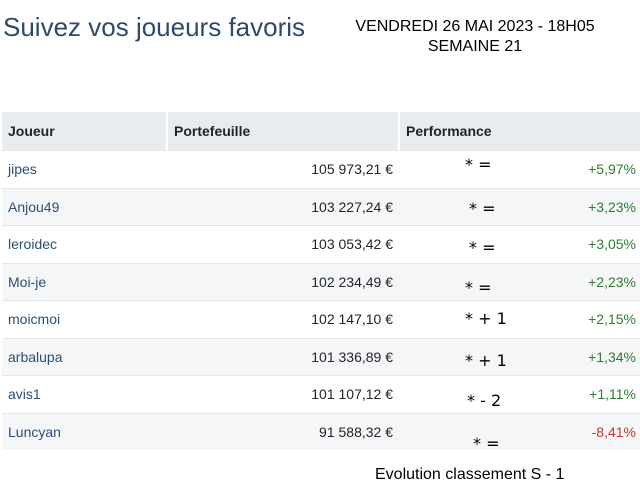  Describe the element at coordinates (84, 206) in the screenshot. I see `player-cell: Anjou49` at that location.